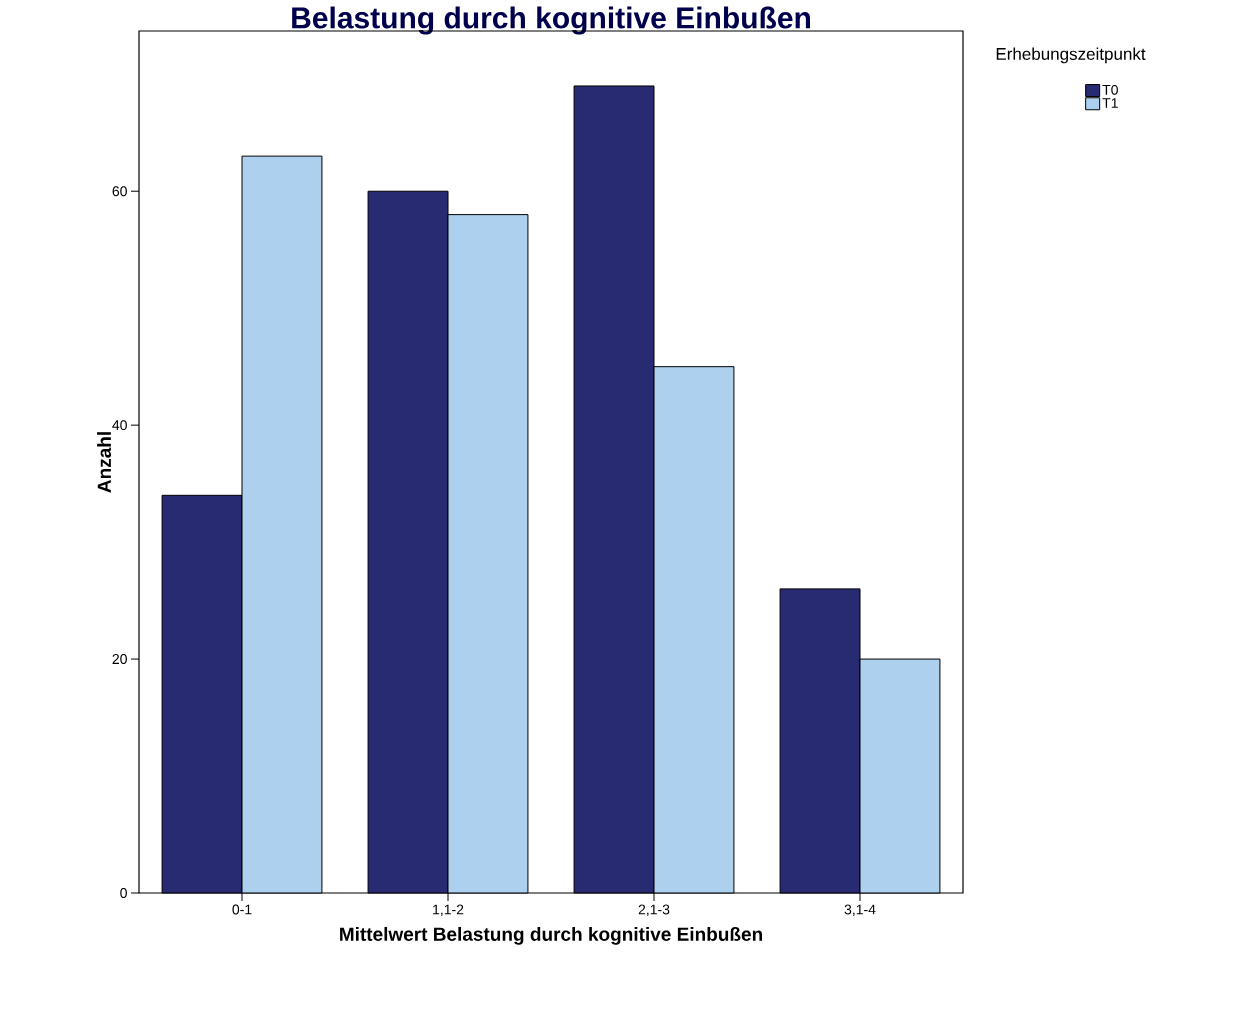 The width and height of the screenshot is (1259, 1015). Describe the element at coordinates (551, 20) in the screenshot. I see `chart-title: Belastung durch kognitive Einbußen` at that location.